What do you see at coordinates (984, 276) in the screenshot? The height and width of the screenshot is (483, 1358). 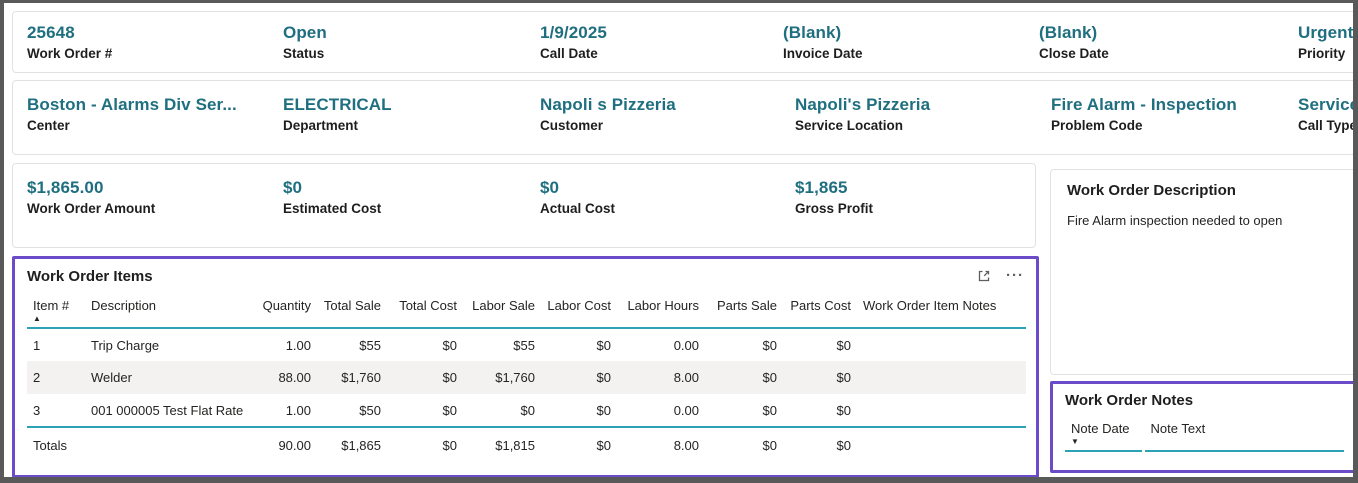 I see `focus-mode-icon` at bounding box center [984, 276].